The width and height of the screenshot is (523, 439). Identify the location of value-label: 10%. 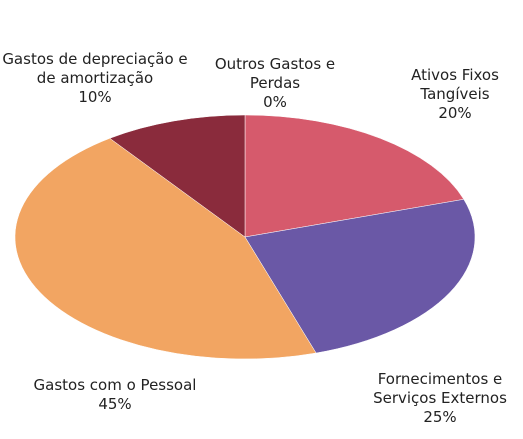
(95, 97).